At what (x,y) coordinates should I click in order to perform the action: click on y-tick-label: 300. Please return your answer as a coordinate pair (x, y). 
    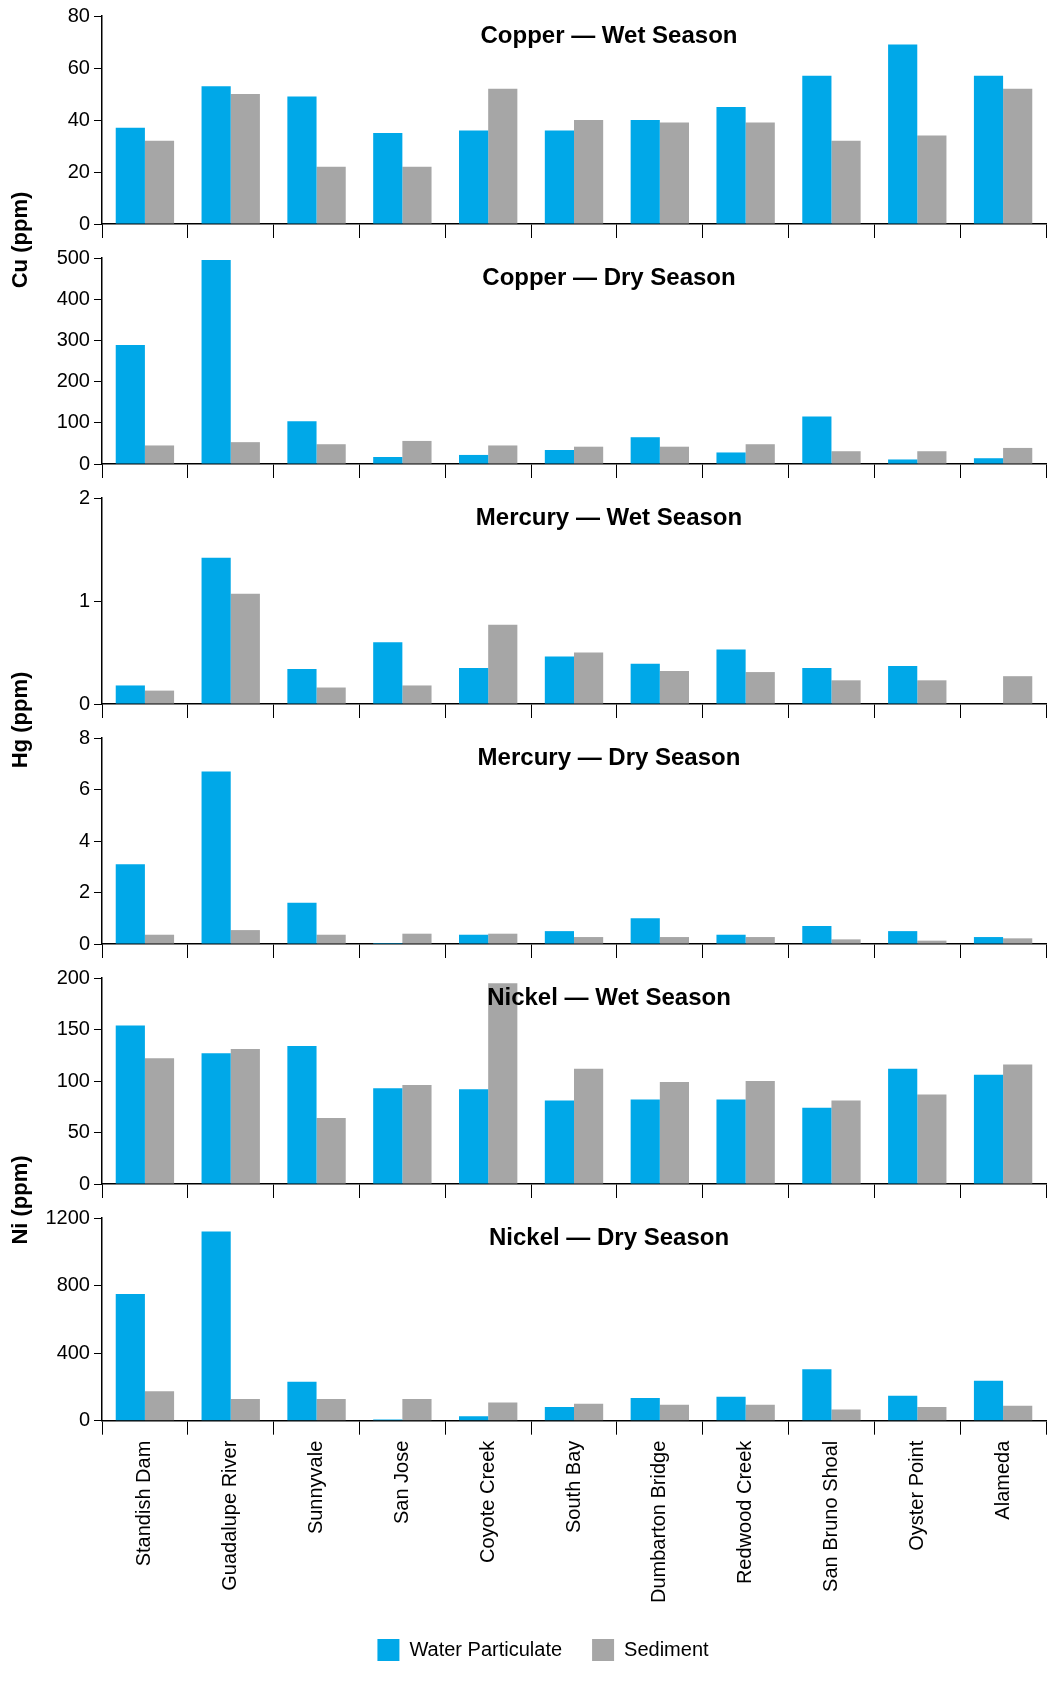
    Looking at the image, I should click on (73, 338).